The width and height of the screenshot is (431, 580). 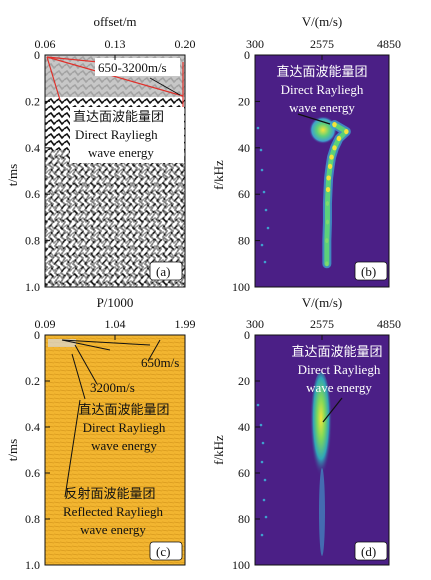 I want to click on xlabel-d: V/(m/s), so click(x=322, y=302).